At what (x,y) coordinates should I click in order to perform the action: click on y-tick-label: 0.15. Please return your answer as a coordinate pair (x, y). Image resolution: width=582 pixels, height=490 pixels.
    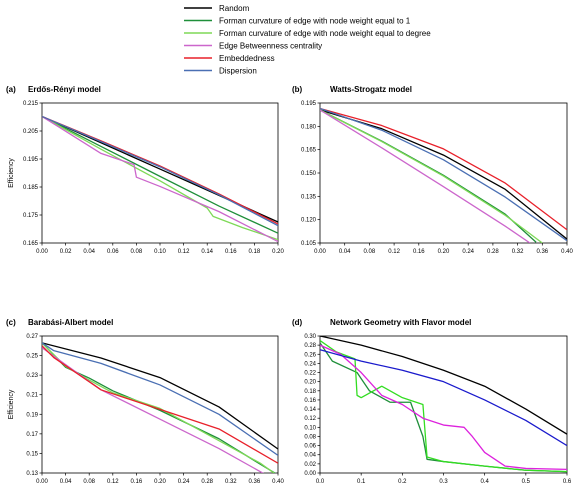
    Looking at the image, I should click on (32, 454).